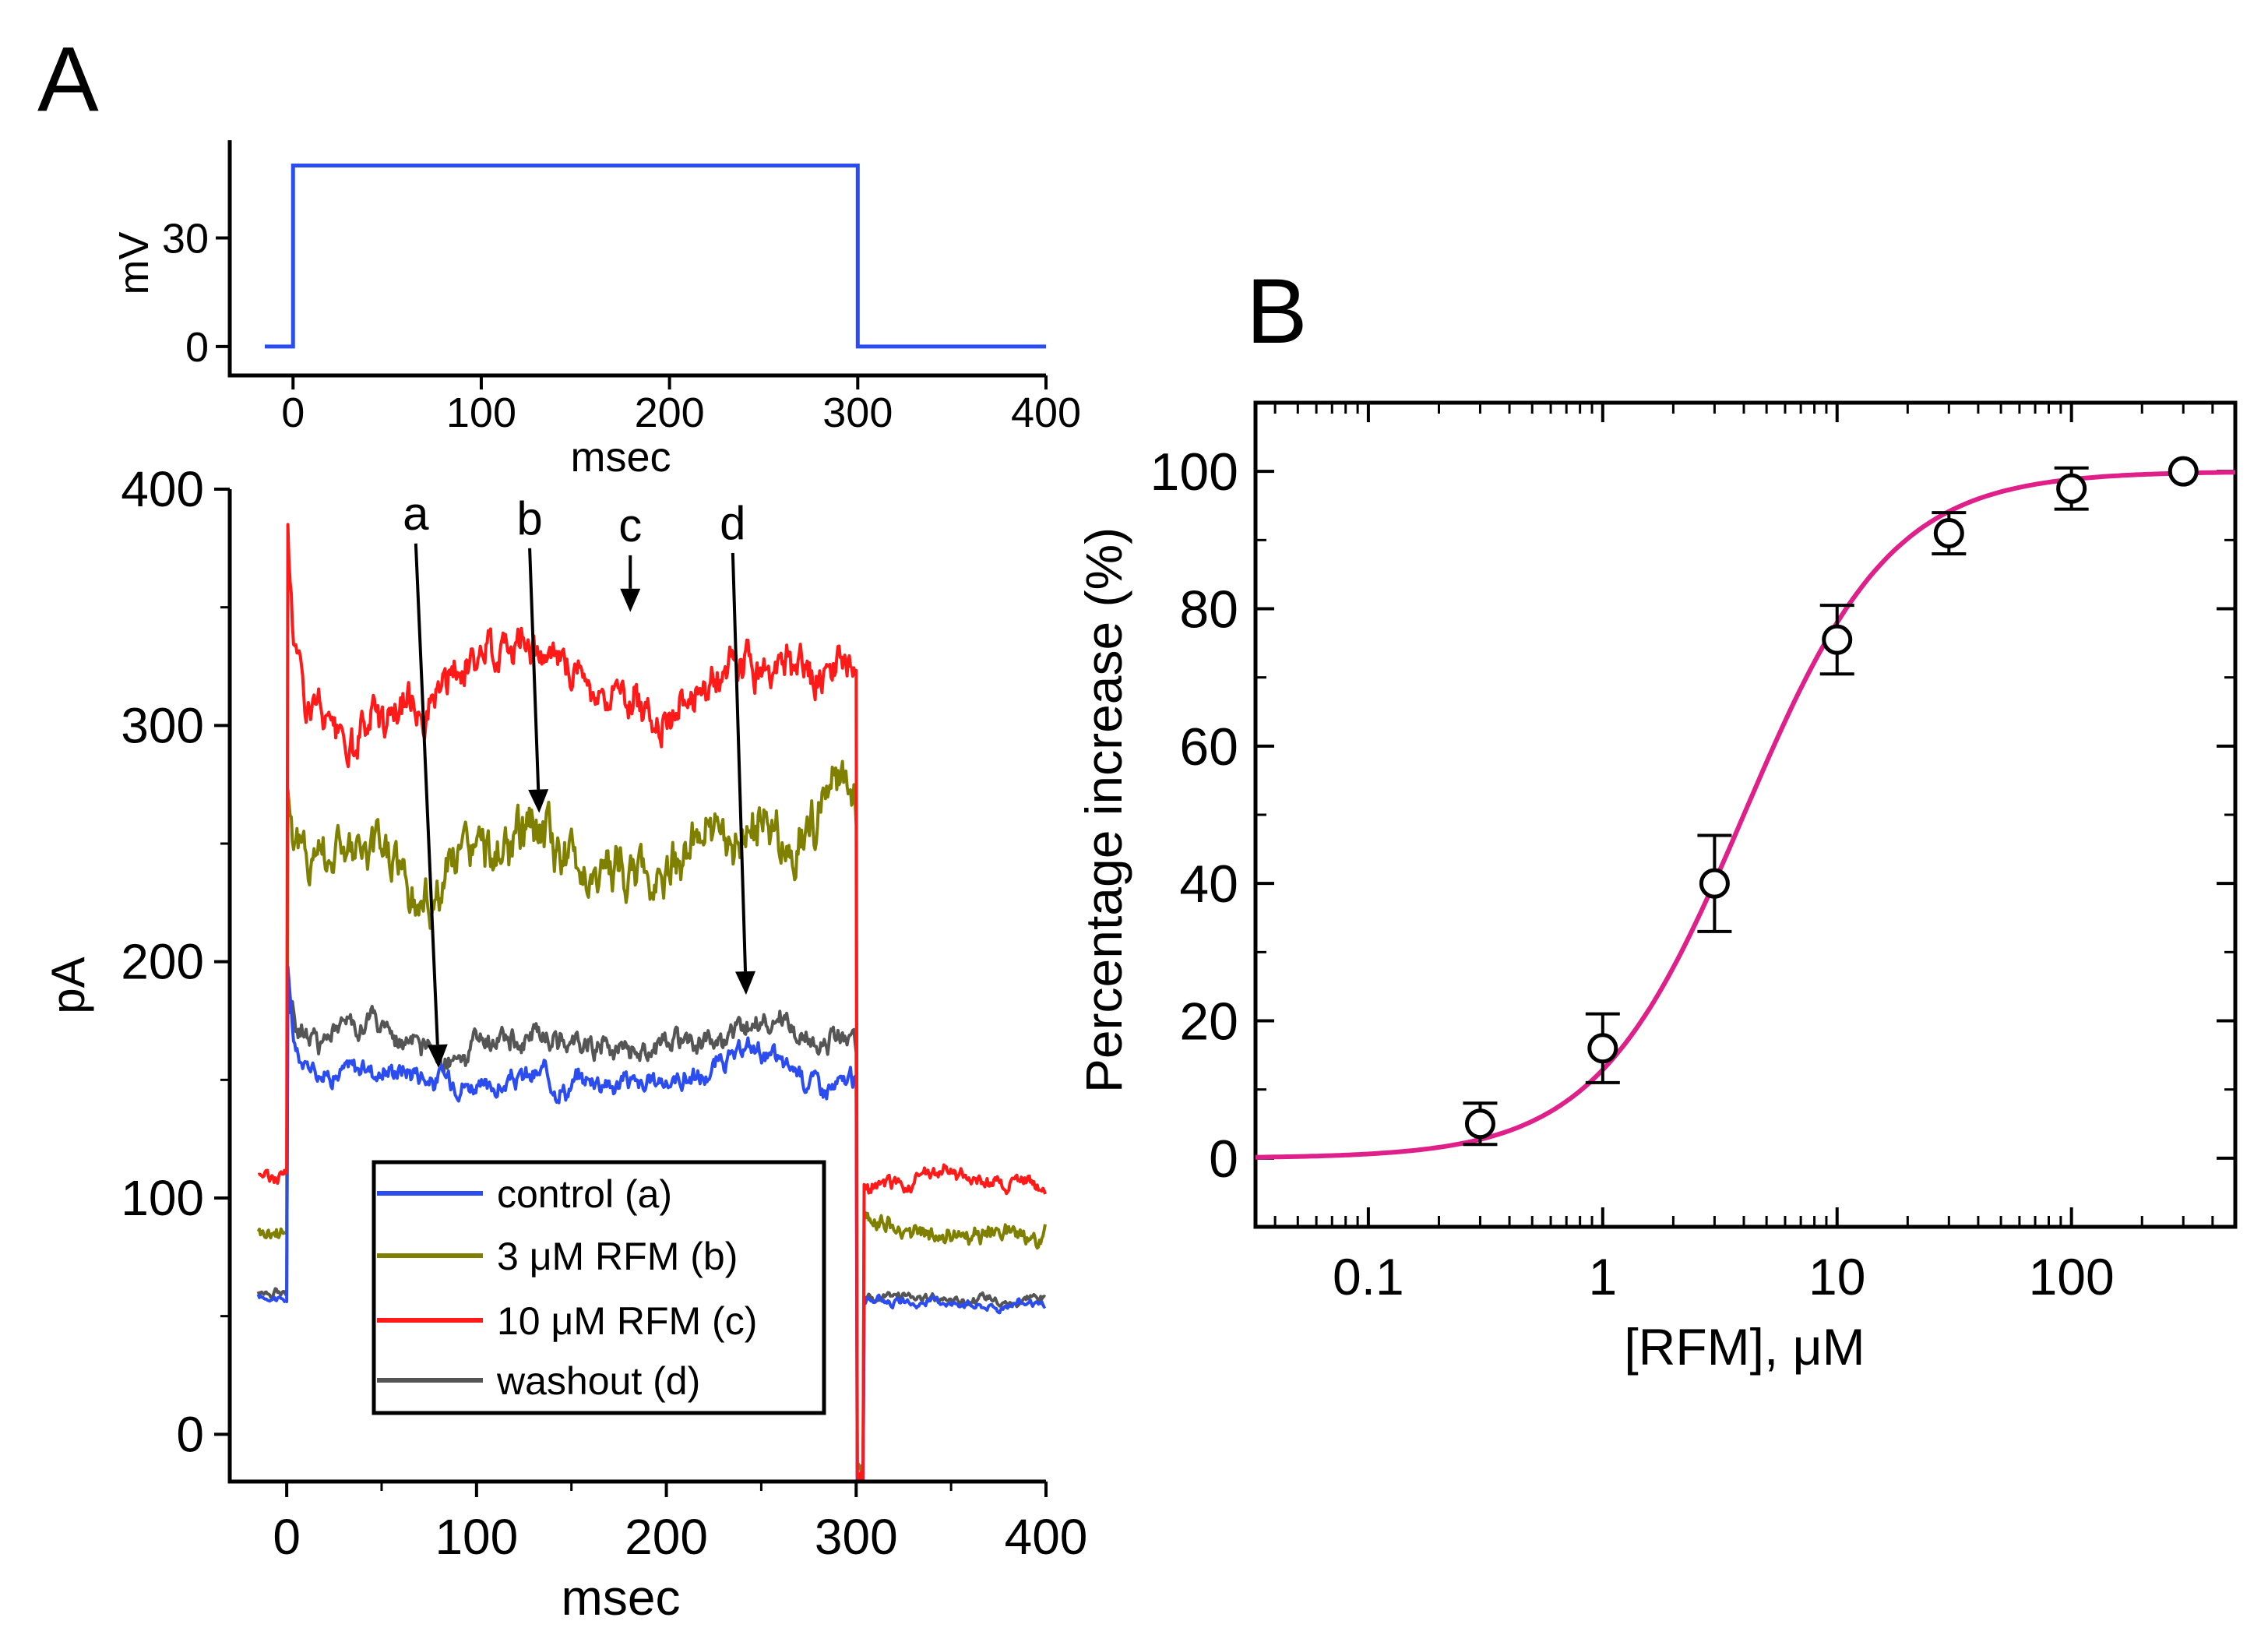  I want to click on current-y-tick-label: 300, so click(162, 725).